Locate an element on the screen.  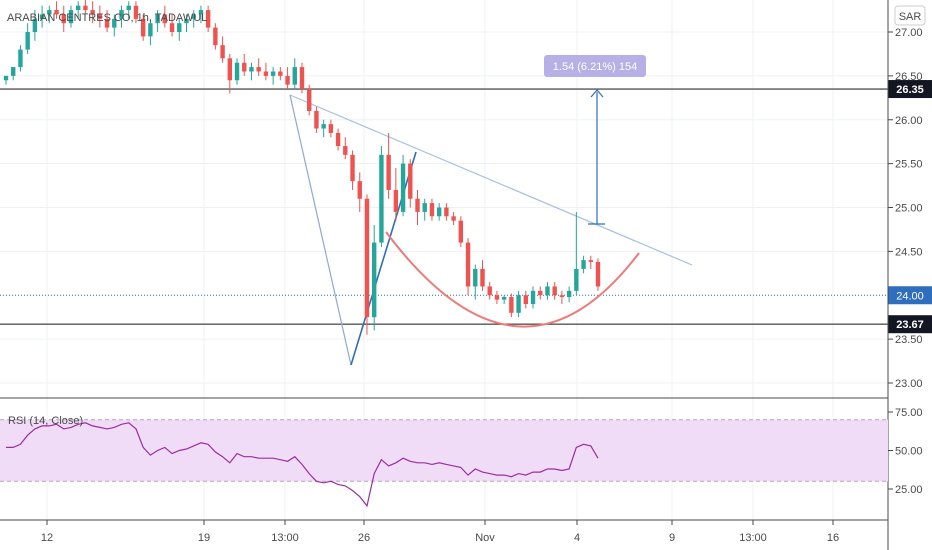
price-axis-ticks: 27.00 26.50 26.00 25.50 25.00 24.50 23.50 23.00 is located at coordinates (905, 208).